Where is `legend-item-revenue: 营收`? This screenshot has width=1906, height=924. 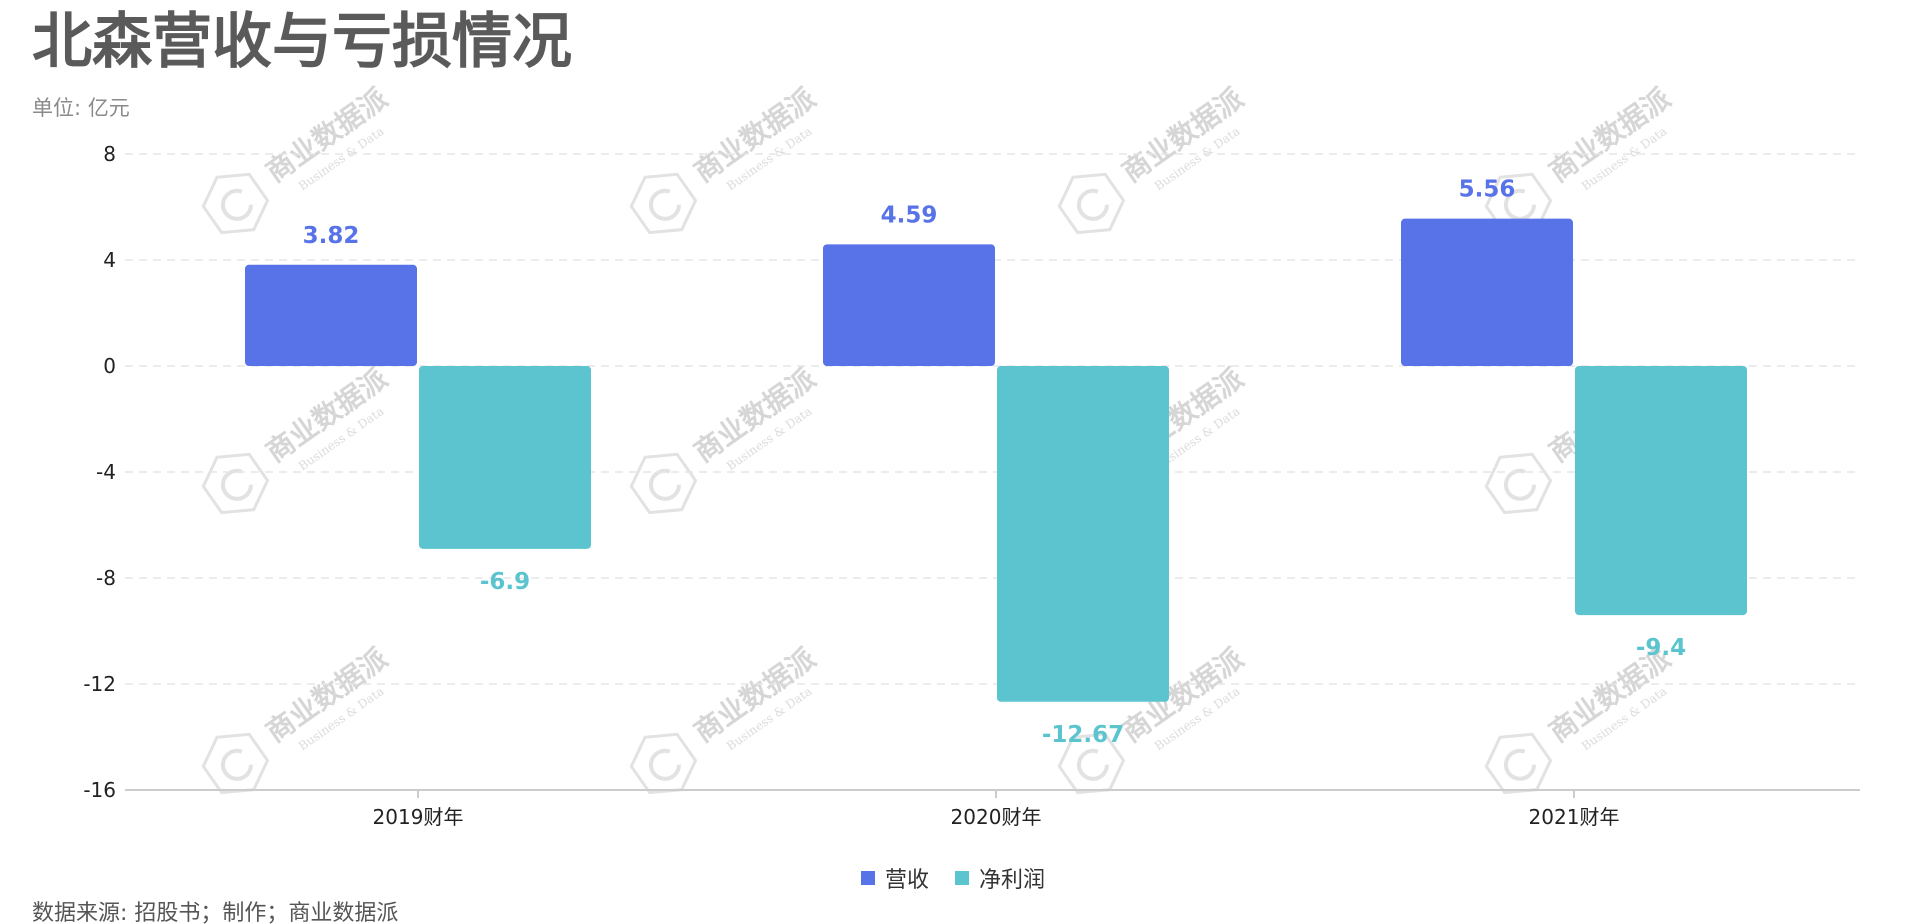 legend-item-revenue: 营收 is located at coordinates (894, 878).